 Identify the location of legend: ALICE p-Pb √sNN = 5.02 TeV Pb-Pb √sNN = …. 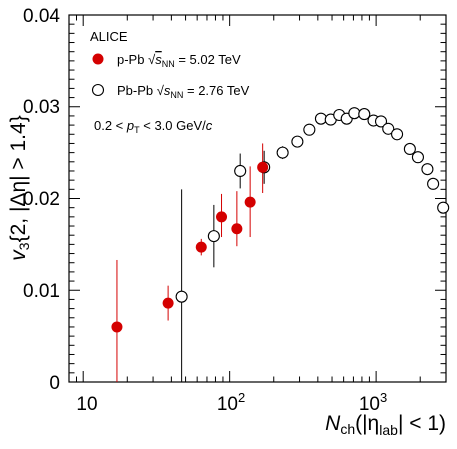
(170, 82).